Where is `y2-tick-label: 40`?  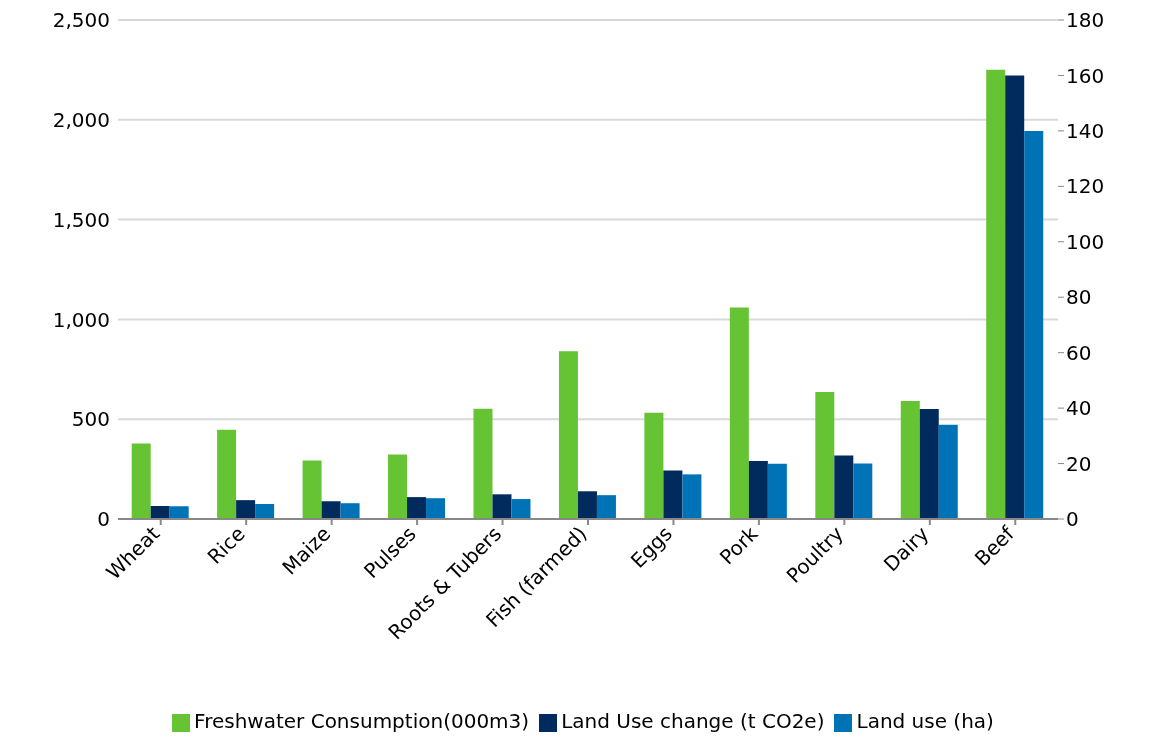 y2-tick-label: 40 is located at coordinates (1079, 408).